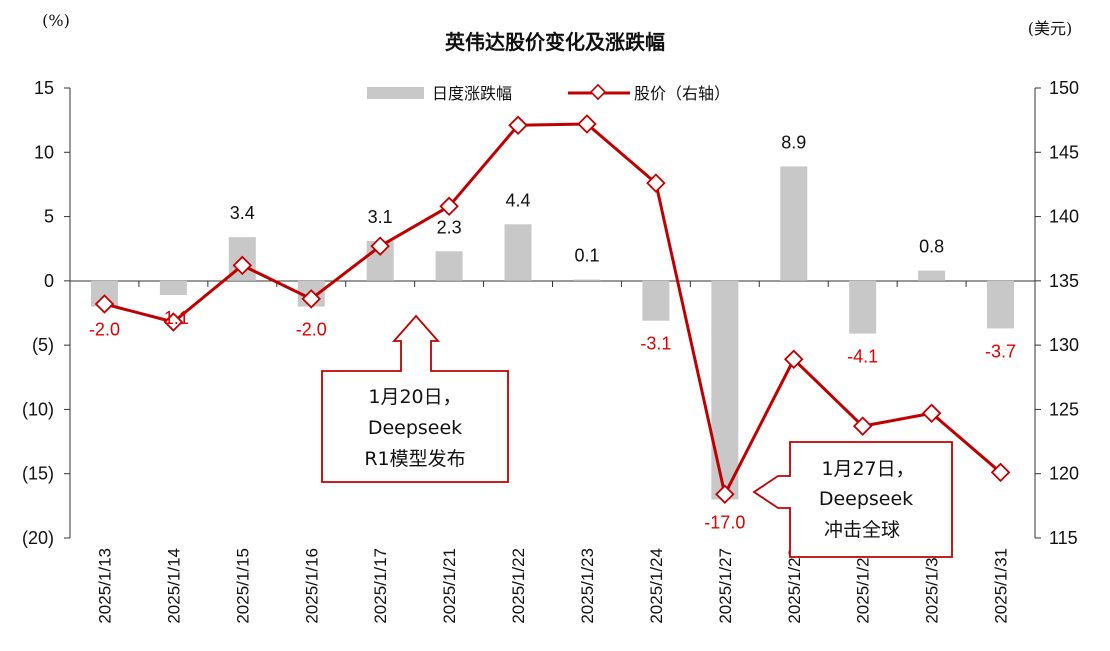 This screenshot has height=651, width=1110. I want to click on annotation-0120-line3: R1模型发布, so click(414, 459).